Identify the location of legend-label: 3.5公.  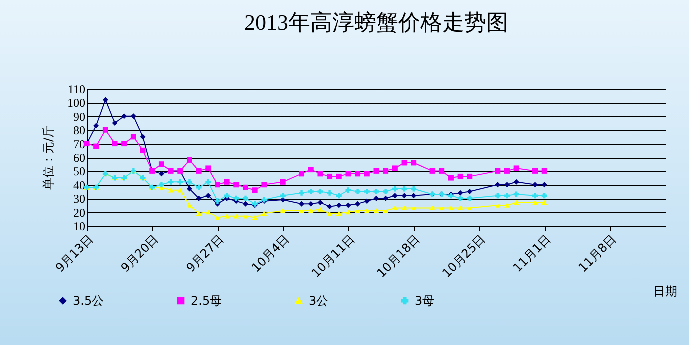
(88, 301).